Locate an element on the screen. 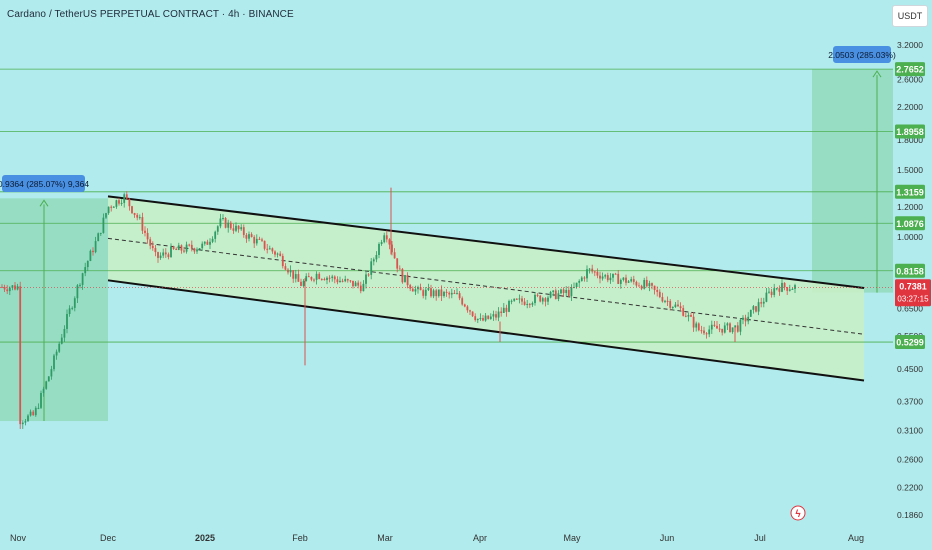 The height and width of the screenshot is (550, 932). y-tick-label: 0.2200 is located at coordinates (910, 487).